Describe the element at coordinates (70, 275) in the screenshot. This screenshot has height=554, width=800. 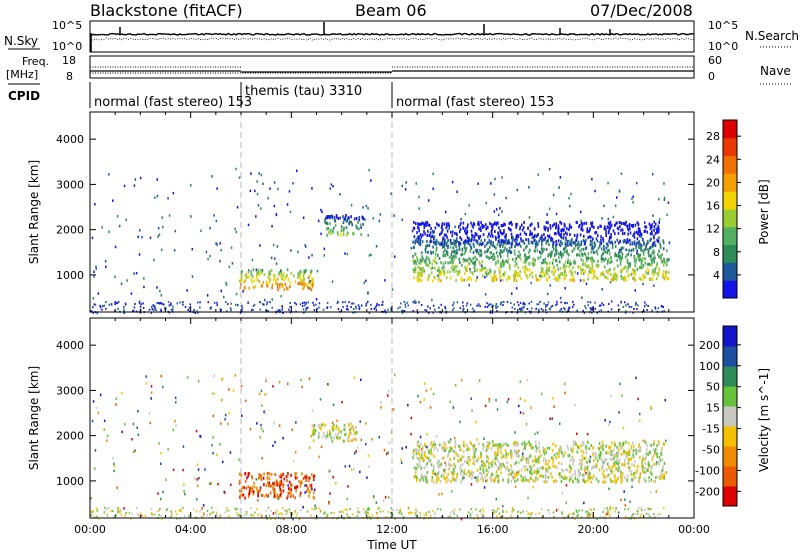
I see `y-tick-label: 1000` at that location.